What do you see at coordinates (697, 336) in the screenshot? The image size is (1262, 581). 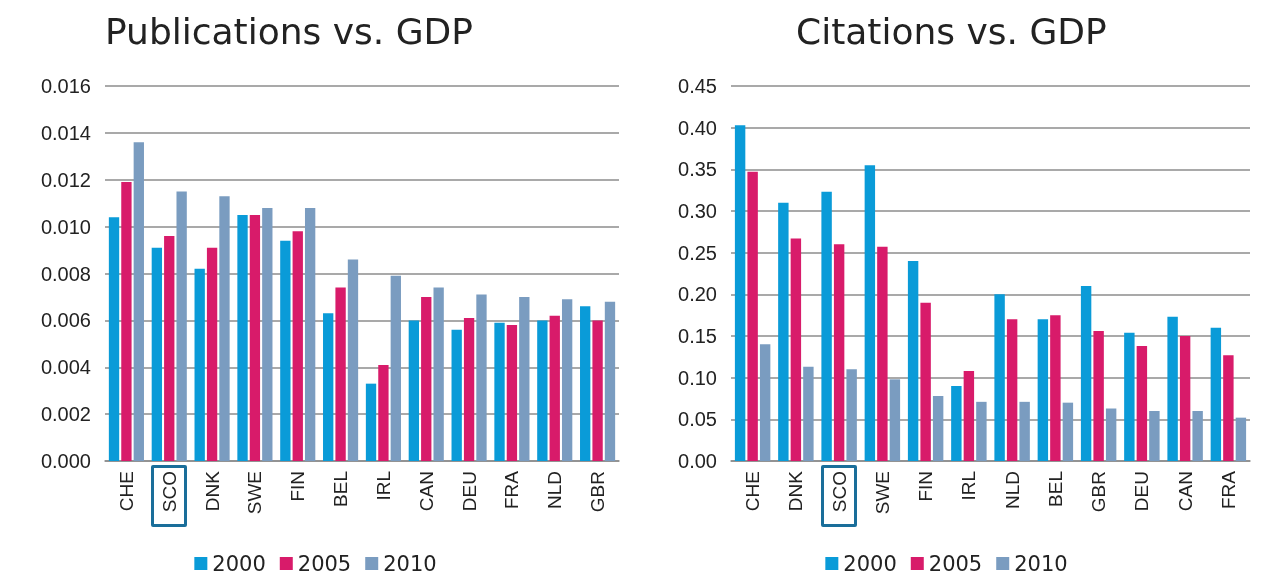 I see `y-tick-label: 0.15` at bounding box center [697, 336].